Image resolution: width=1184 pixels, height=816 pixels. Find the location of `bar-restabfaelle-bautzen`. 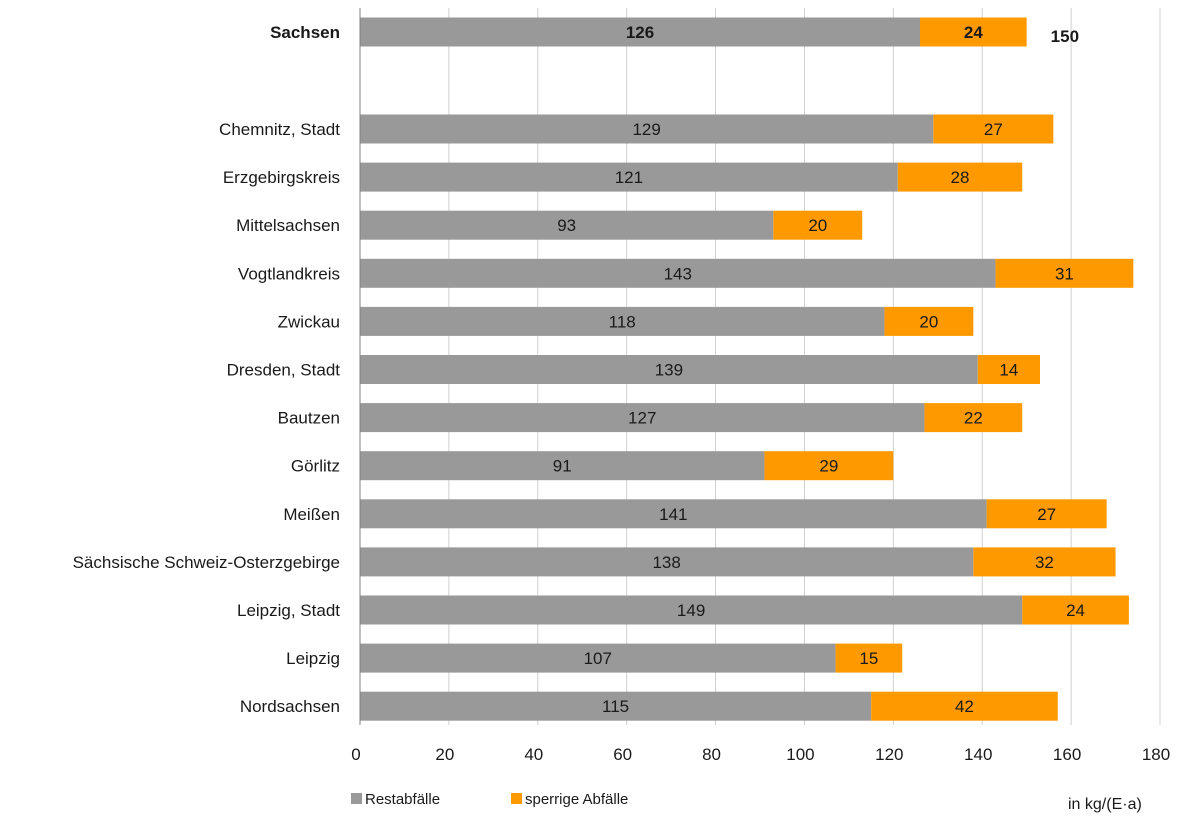

bar-restabfaelle-bautzen is located at coordinates (642, 418).